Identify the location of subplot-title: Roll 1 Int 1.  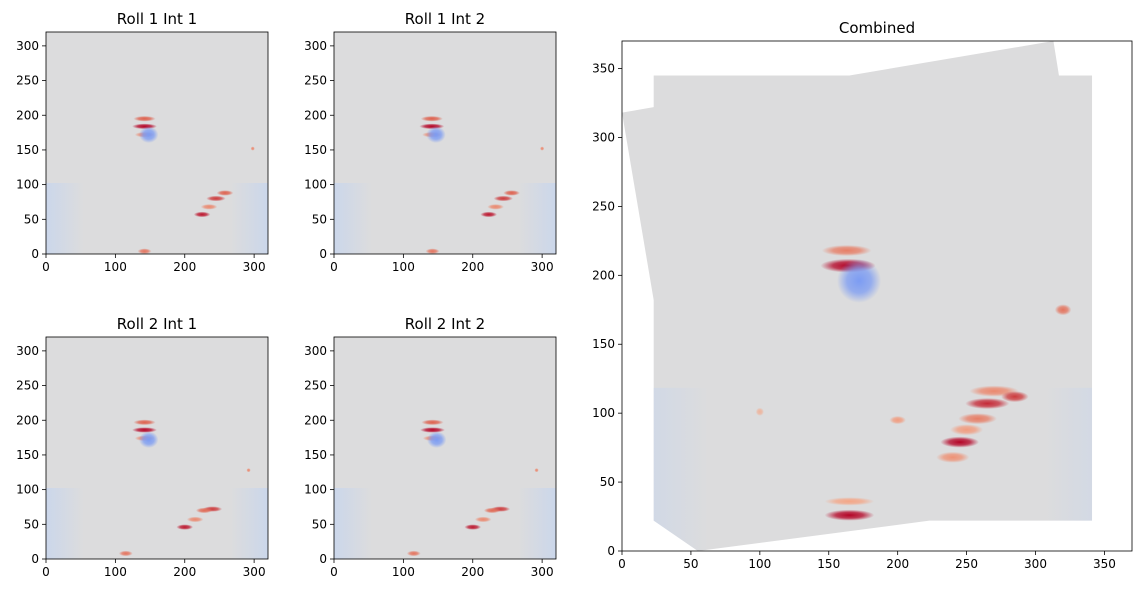
(157, 19).